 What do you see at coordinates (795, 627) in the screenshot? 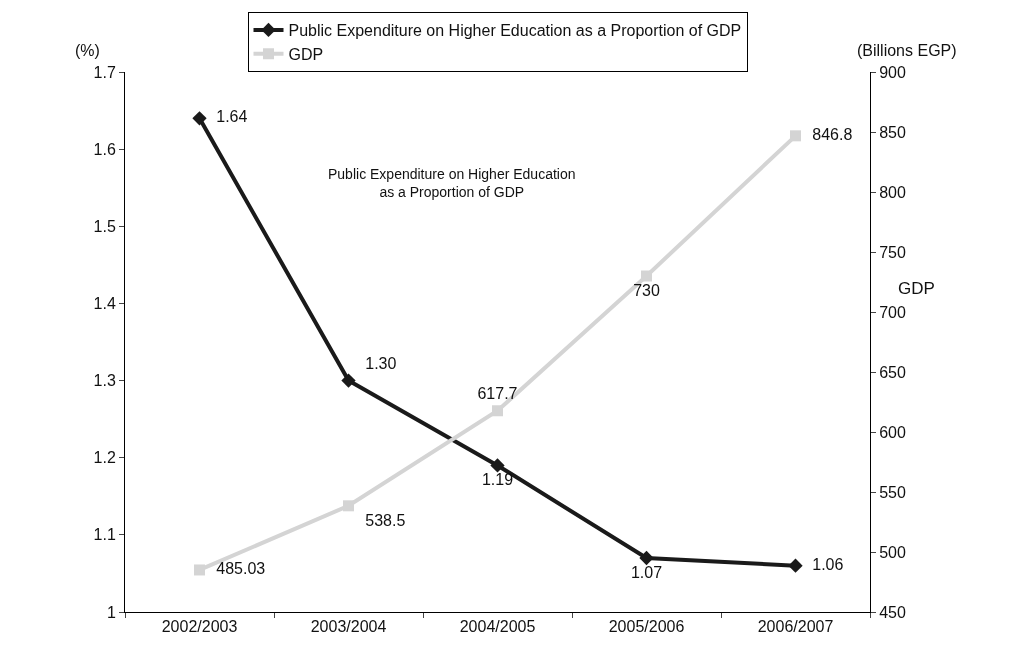
I see `x-tick-label: 2006/2007` at bounding box center [795, 627].